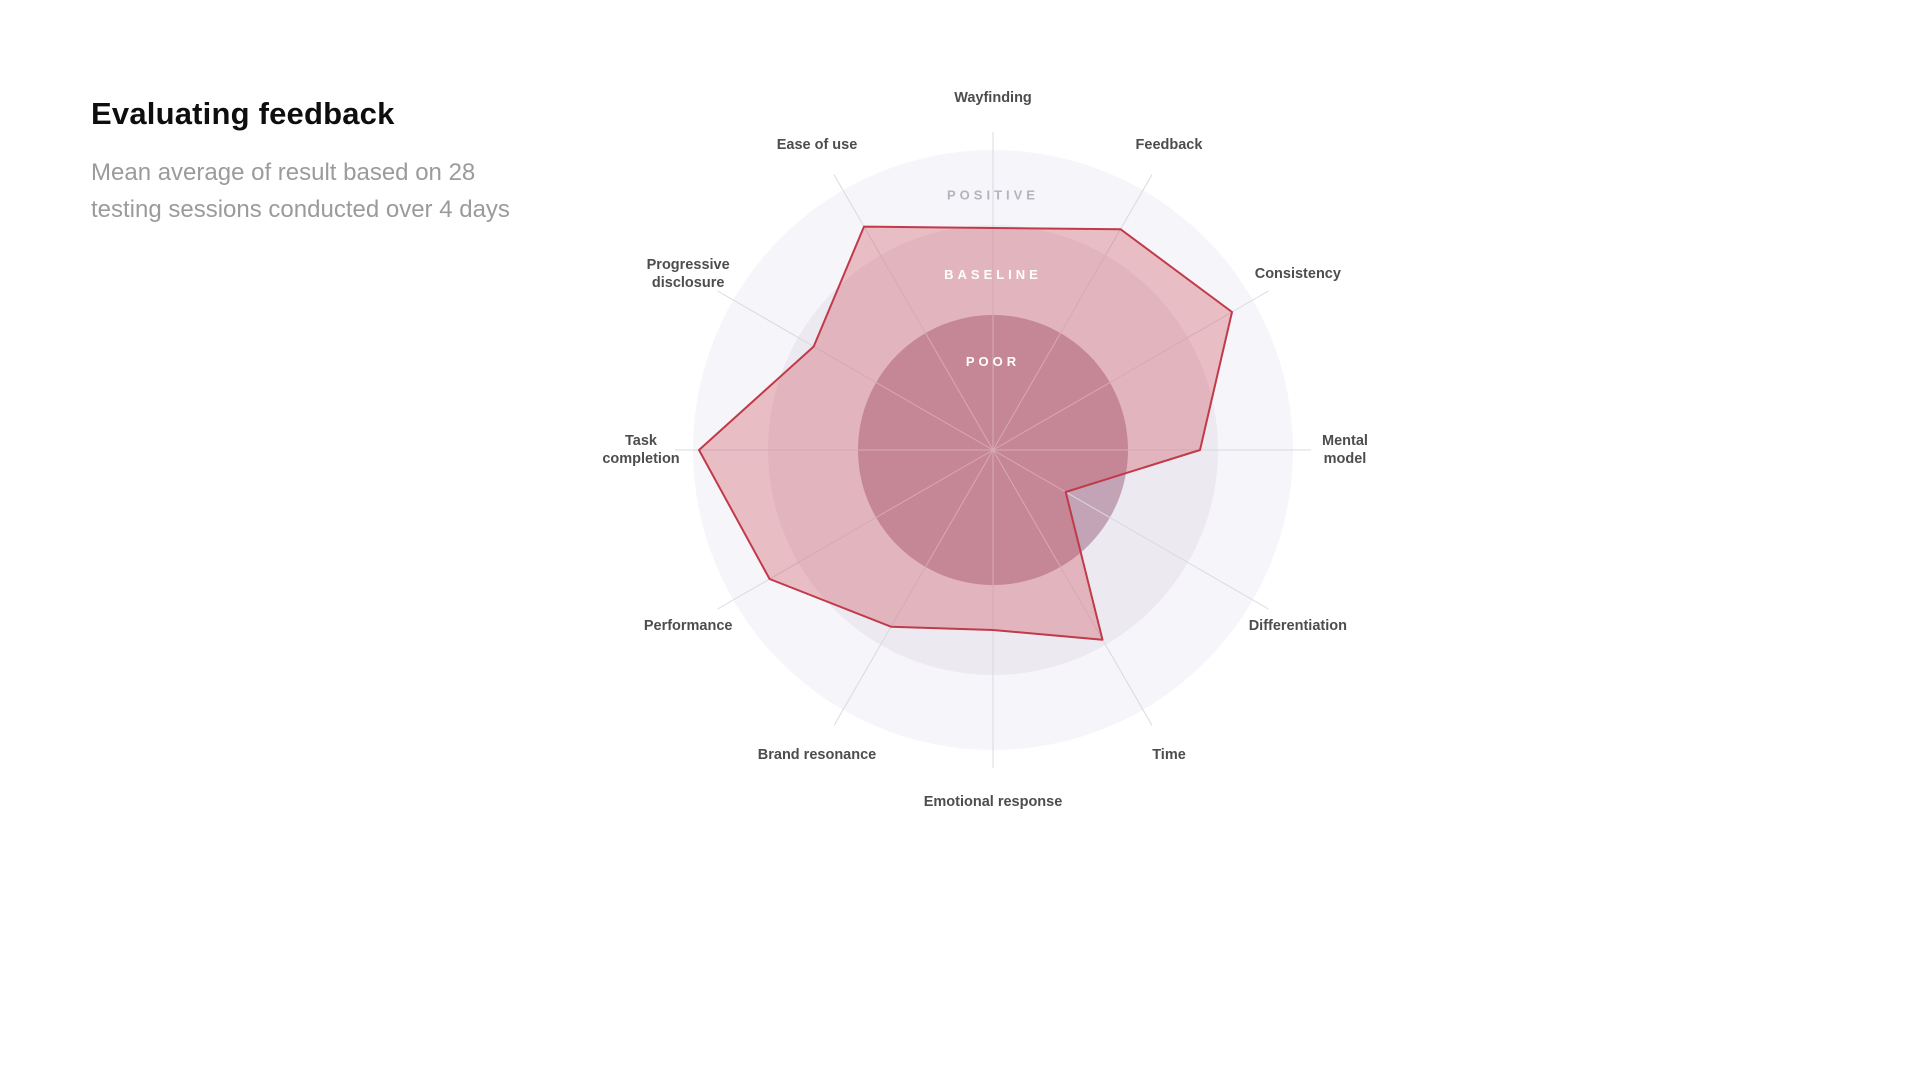 This screenshot has width=1920, height=1080. What do you see at coordinates (993, 361) in the screenshot?
I see `zone-label-poor: POOR` at bounding box center [993, 361].